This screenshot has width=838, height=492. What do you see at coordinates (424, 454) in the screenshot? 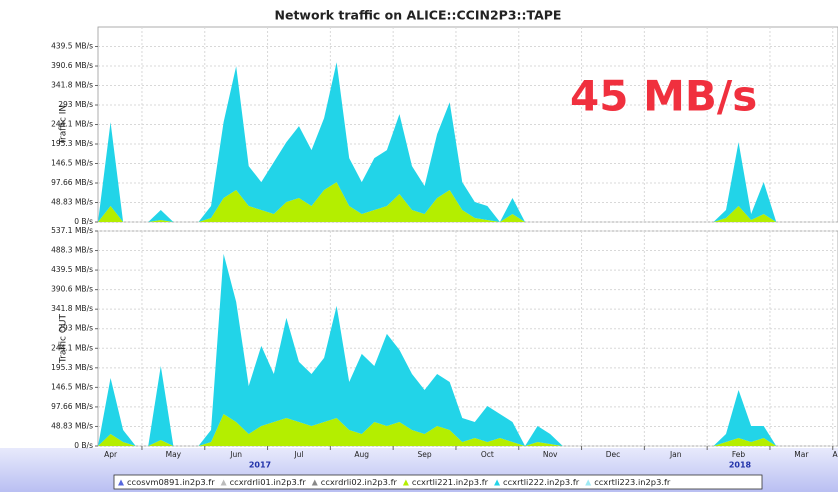
I see `x-tick-label: Sep` at bounding box center [424, 454].